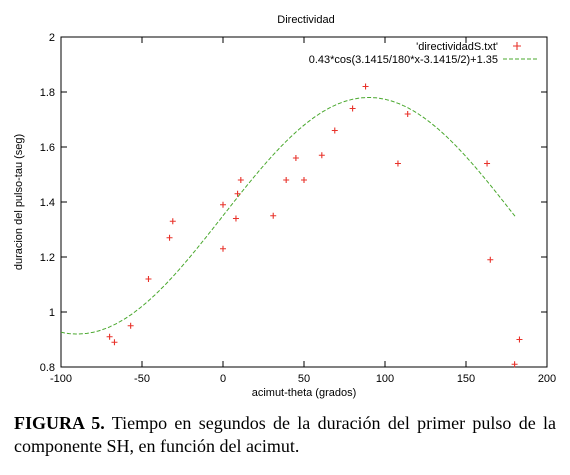  Describe the element at coordinates (403, 60) in the screenshot. I see `legend-label-curve: 0.43*cos(3.1415/180*x-3.1415/2)+1.35` at that location.